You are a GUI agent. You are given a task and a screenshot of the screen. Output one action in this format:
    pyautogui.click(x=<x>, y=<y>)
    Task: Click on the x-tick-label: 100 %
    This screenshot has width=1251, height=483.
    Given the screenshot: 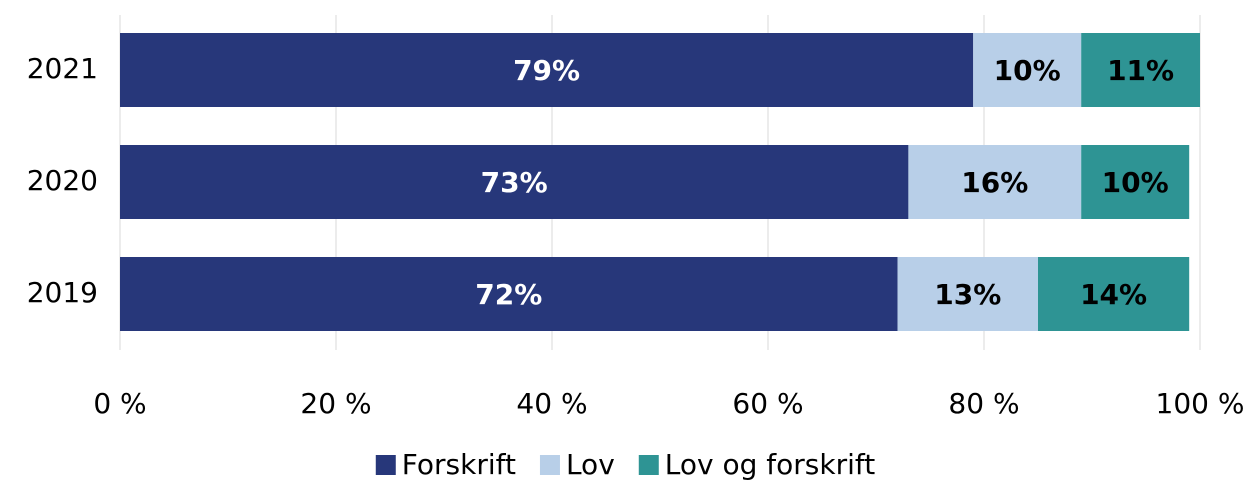 What is the action you would take?
    pyautogui.click(x=1200, y=403)
    